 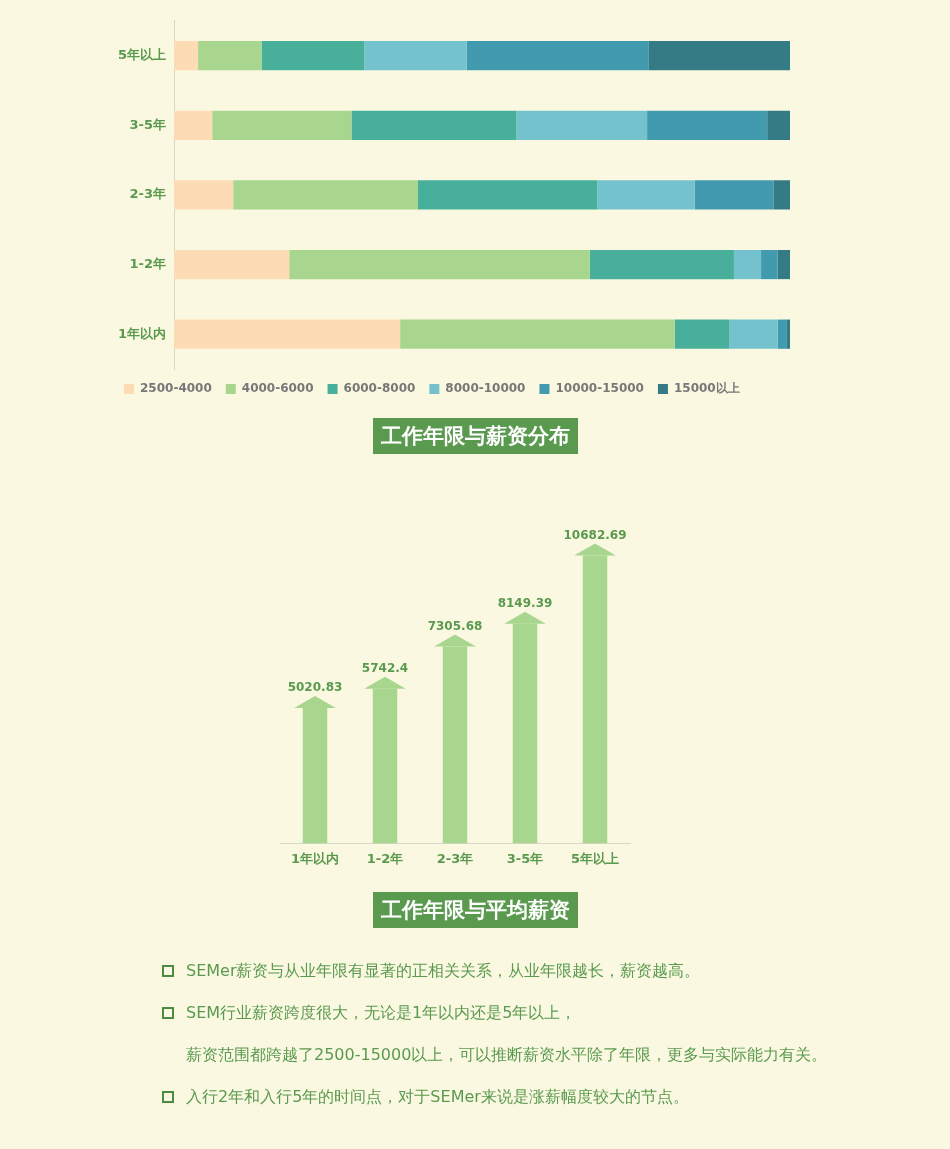 I want to click on x-tick-label: 2-3年, so click(x=455, y=858).